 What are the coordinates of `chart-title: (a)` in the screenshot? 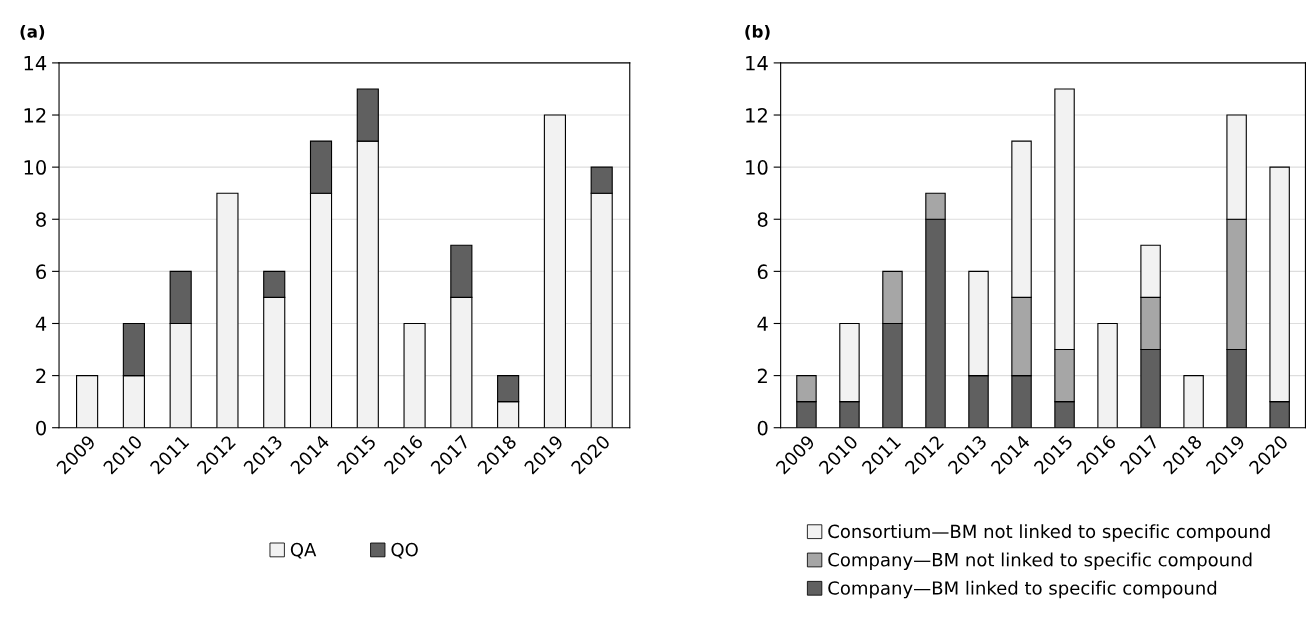 It's located at (32, 32).